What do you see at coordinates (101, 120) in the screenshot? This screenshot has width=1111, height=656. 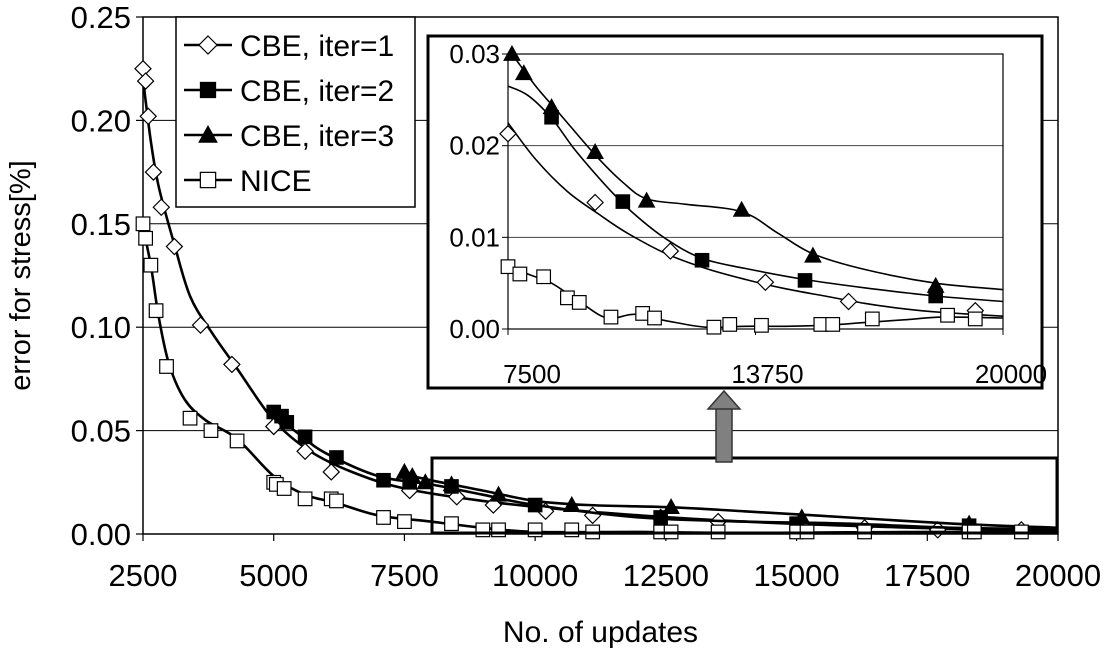 I see `main-y-tick-label: 0.20` at bounding box center [101, 120].